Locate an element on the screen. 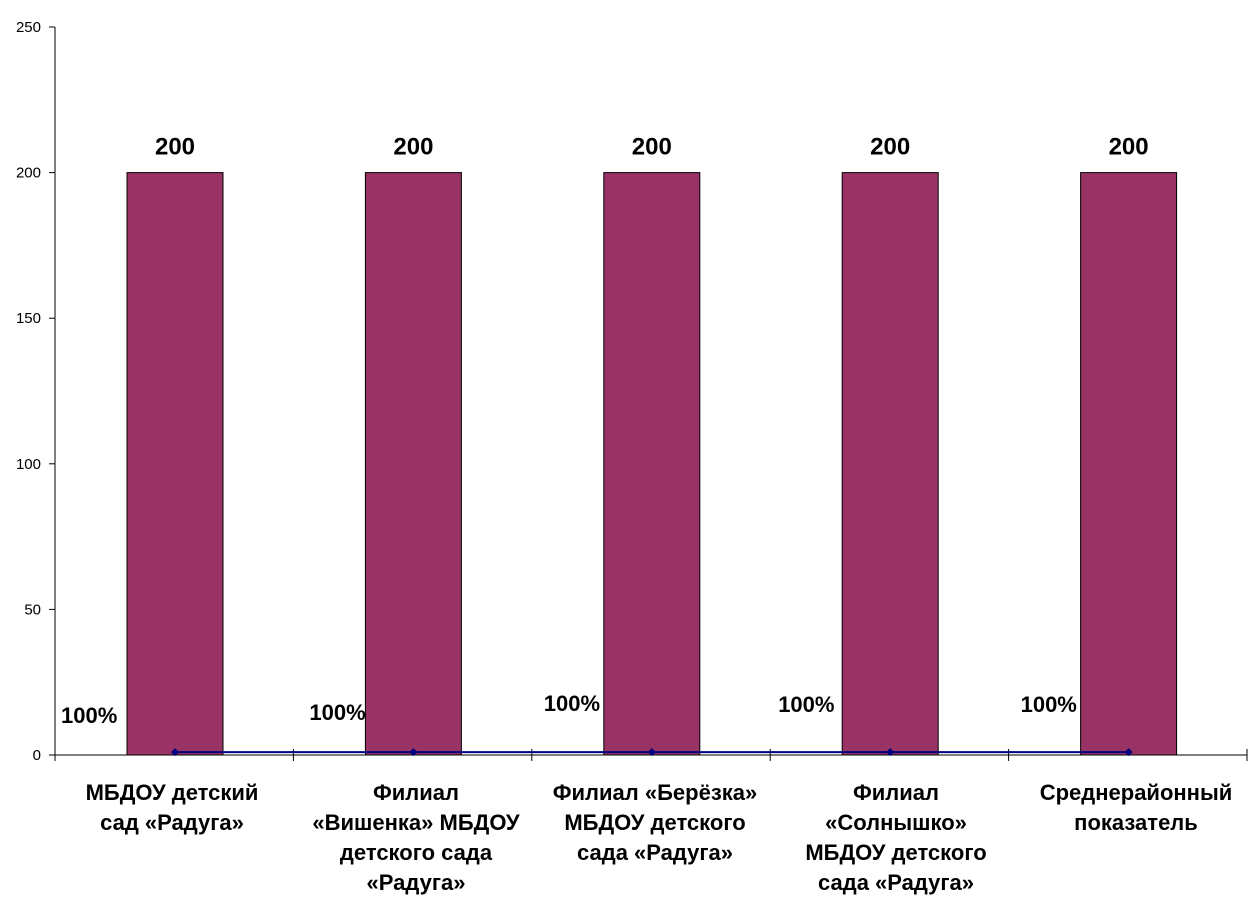  x-category-label-line: Среднерайонный is located at coordinates (1136, 792).